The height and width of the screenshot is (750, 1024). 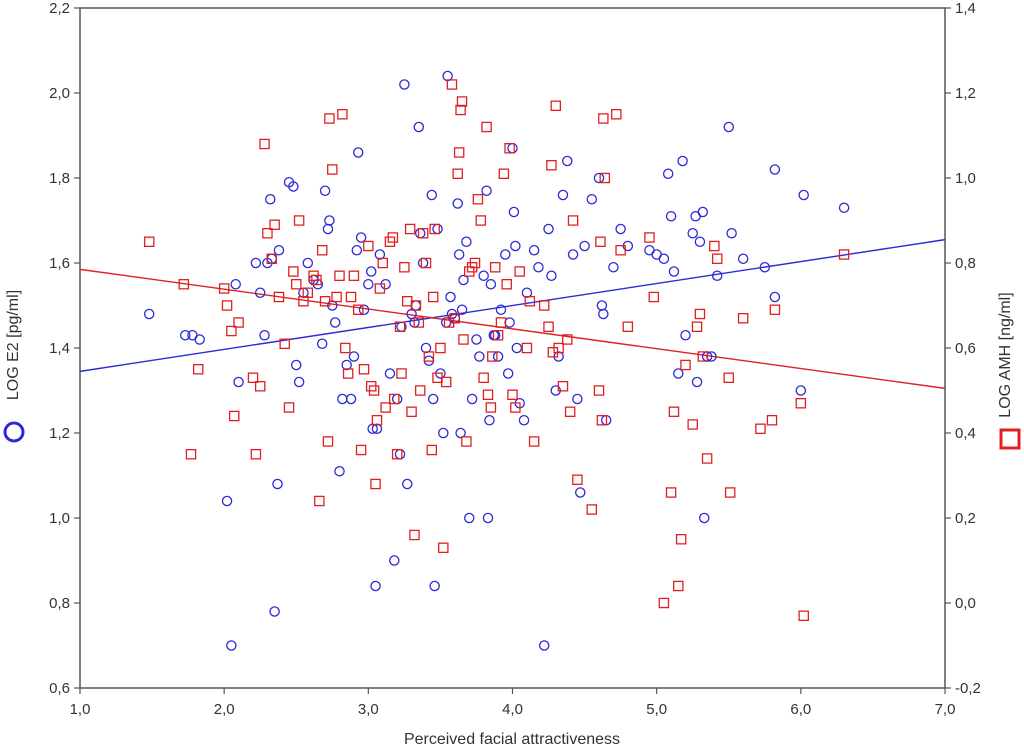 I want to click on circle-marker-icon, so click(x=14, y=432).